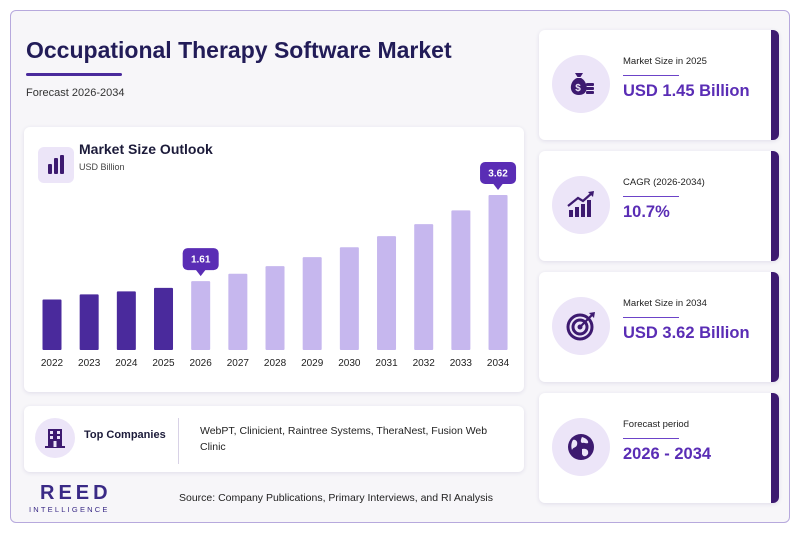 Image resolution: width=800 pixels, height=533 pixels. What do you see at coordinates (667, 454) in the screenshot?
I see `stat-value: 2026 - 2034` at bounding box center [667, 454].